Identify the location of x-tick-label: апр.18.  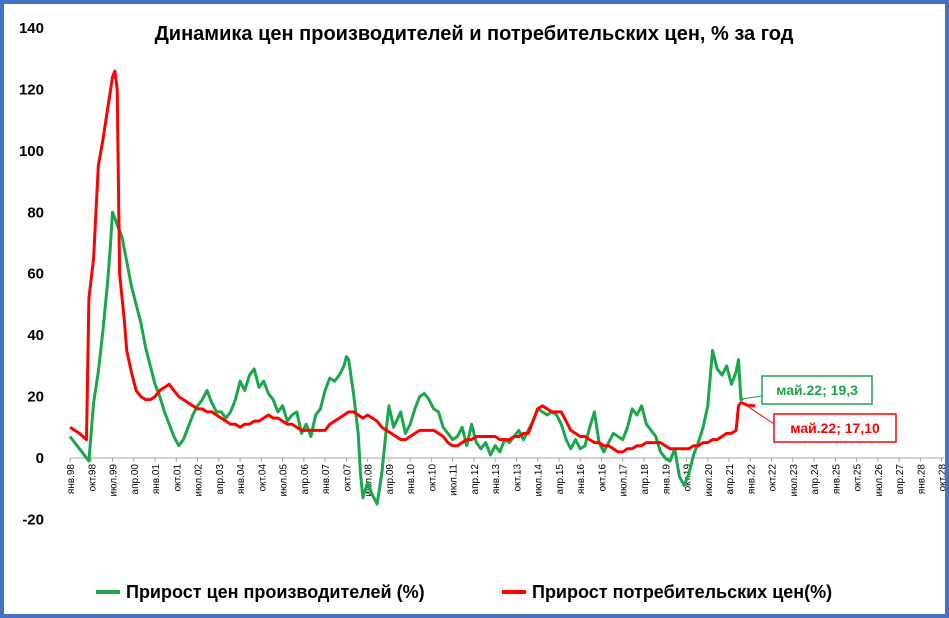
(645, 479).